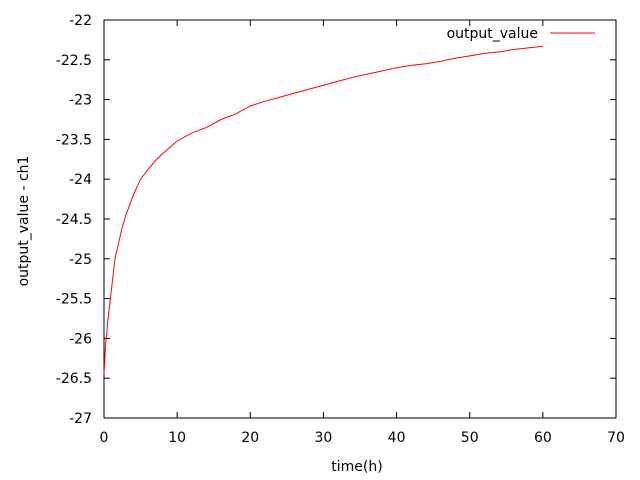 This screenshot has width=640, height=480. I want to click on x-tick-label: 60, so click(543, 438).